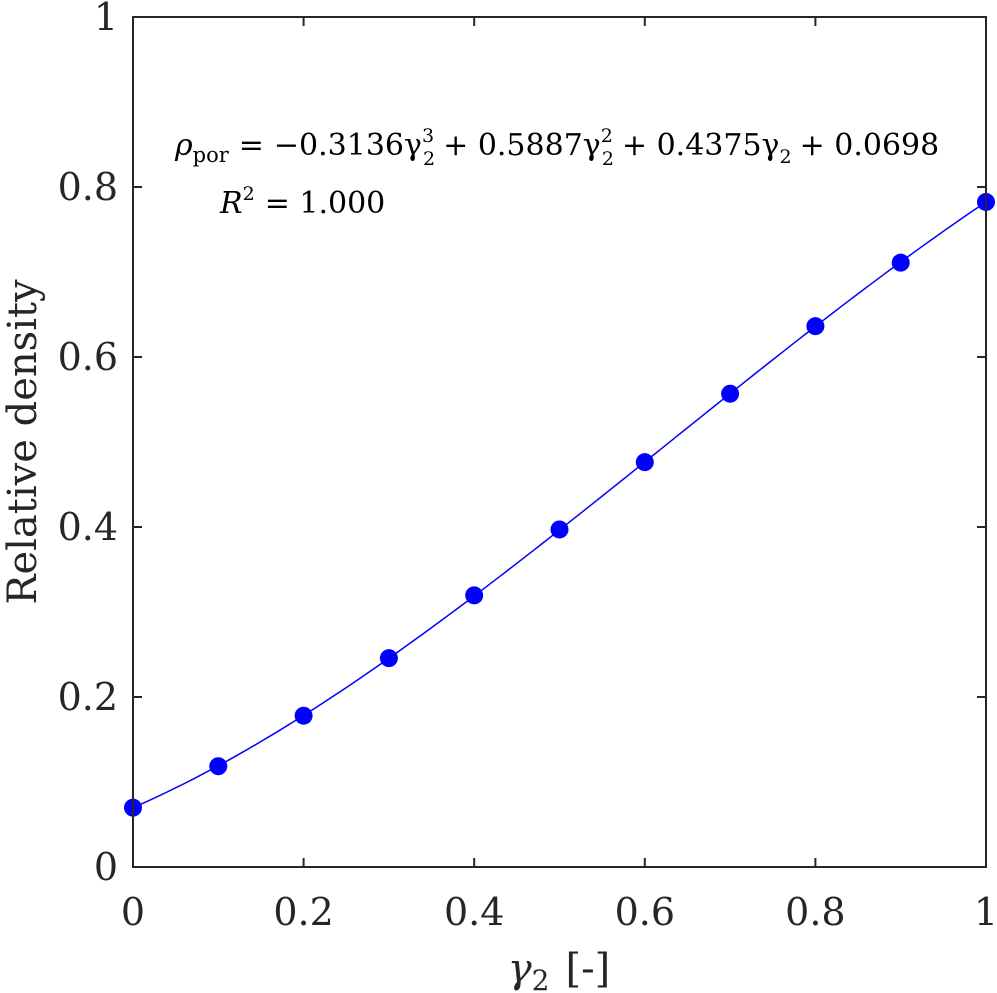 The width and height of the screenshot is (997, 993). What do you see at coordinates (106, 867) in the screenshot?
I see `y-tick-label: 0` at bounding box center [106, 867].